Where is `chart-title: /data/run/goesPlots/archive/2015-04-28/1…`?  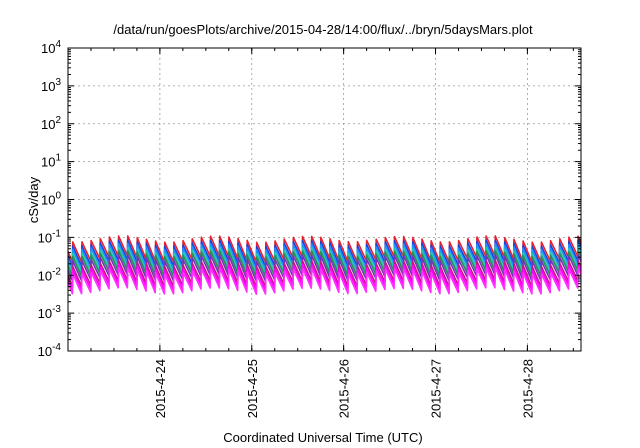 chart-title: /data/run/goesPlots/archive/2015-04-28/1… is located at coordinates (323, 29).